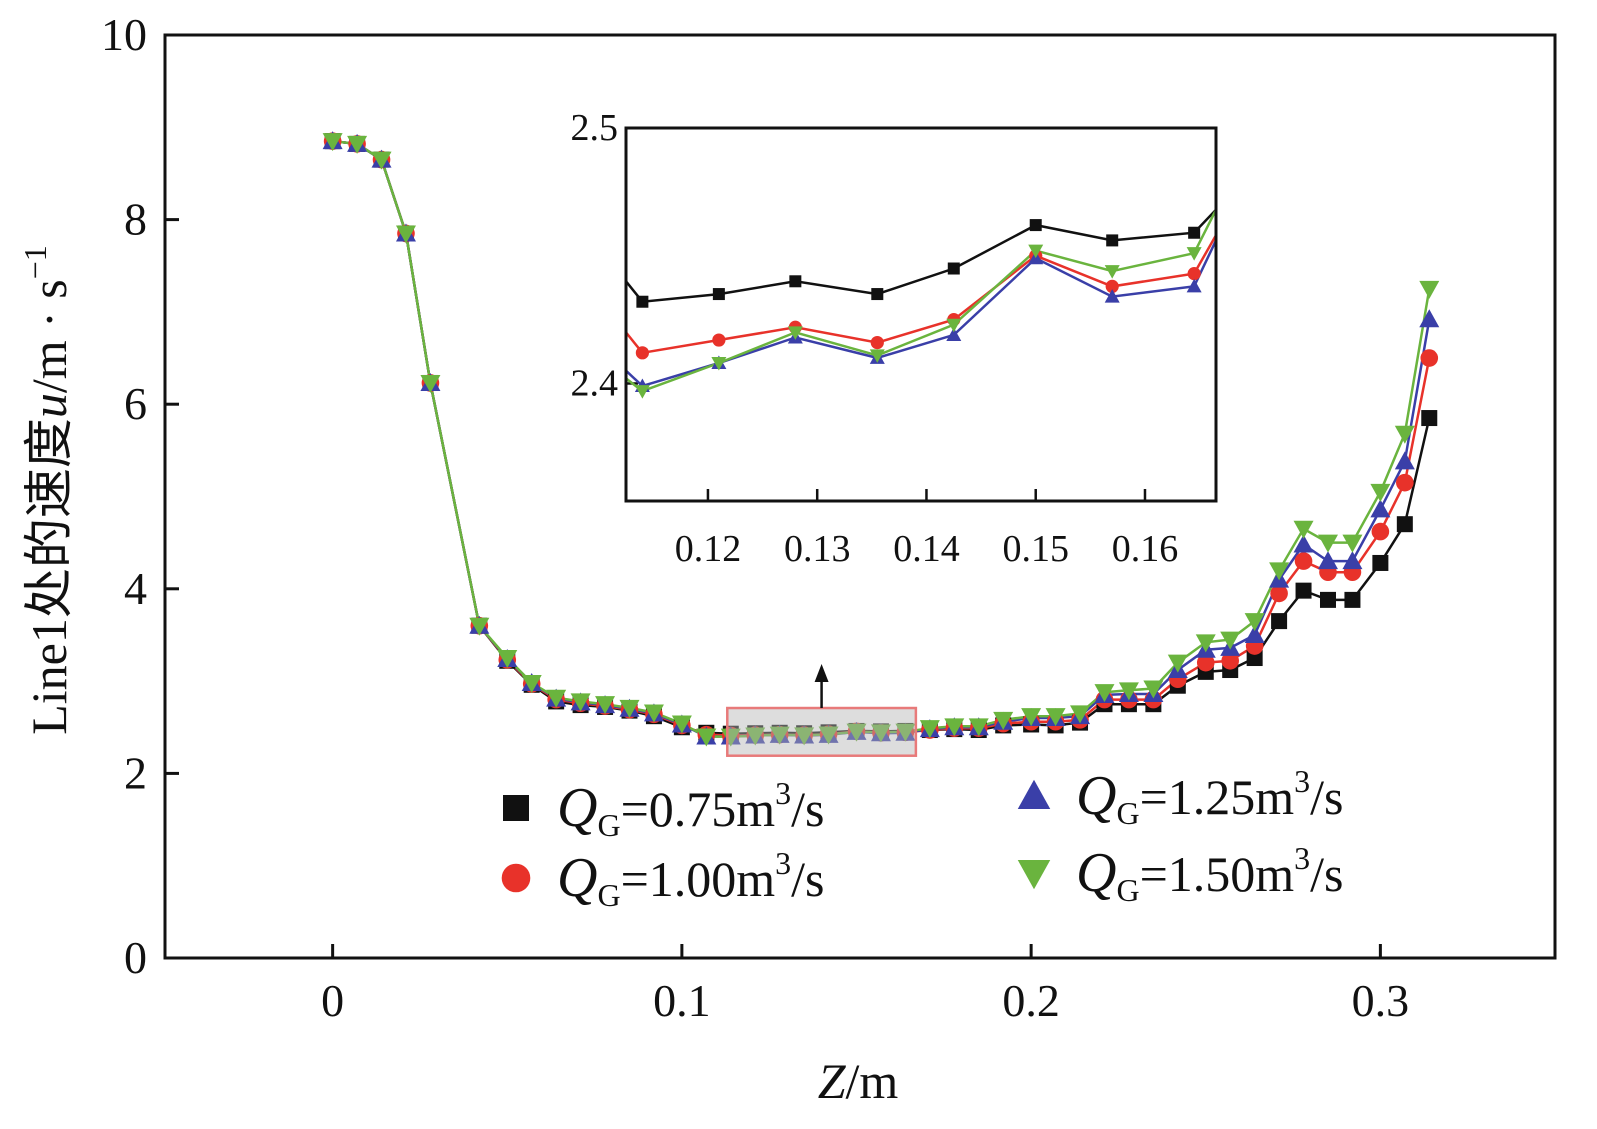  I want to click on inset-x-tick-label: 0.12, so click(708, 549).